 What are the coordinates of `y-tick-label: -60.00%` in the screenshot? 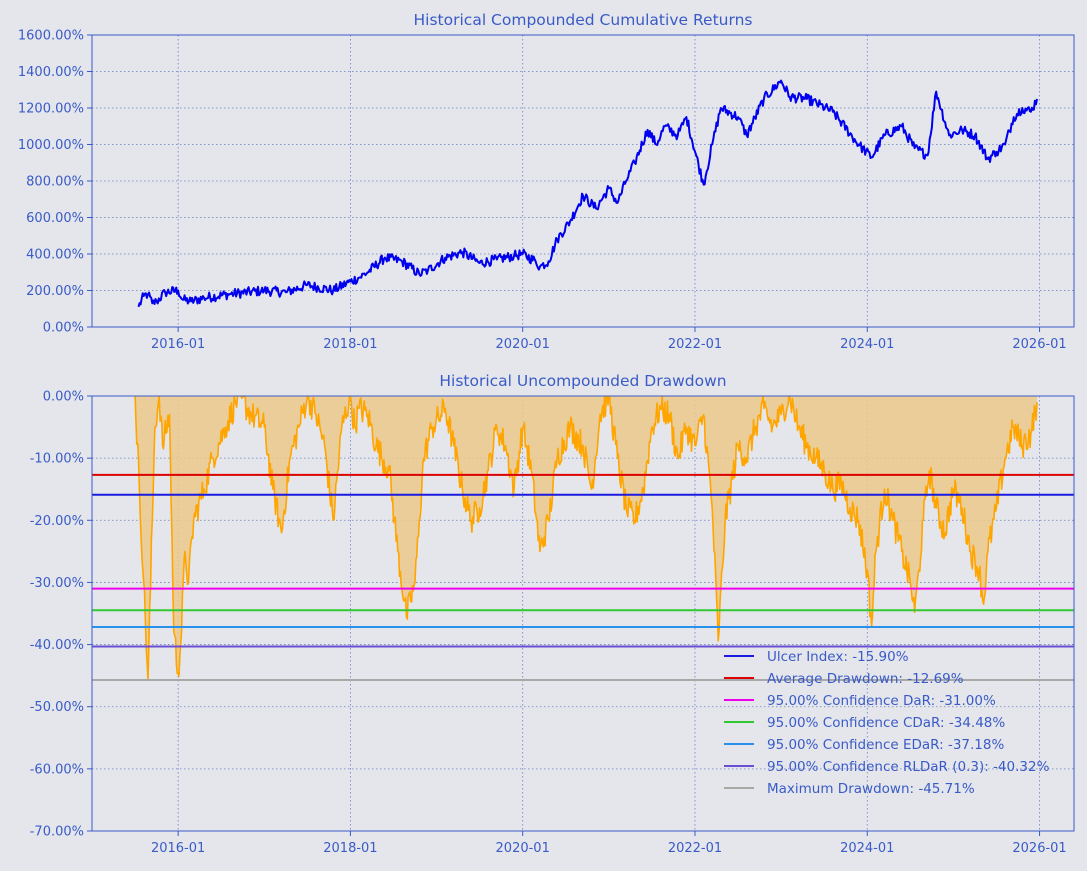 It's located at (57, 769).